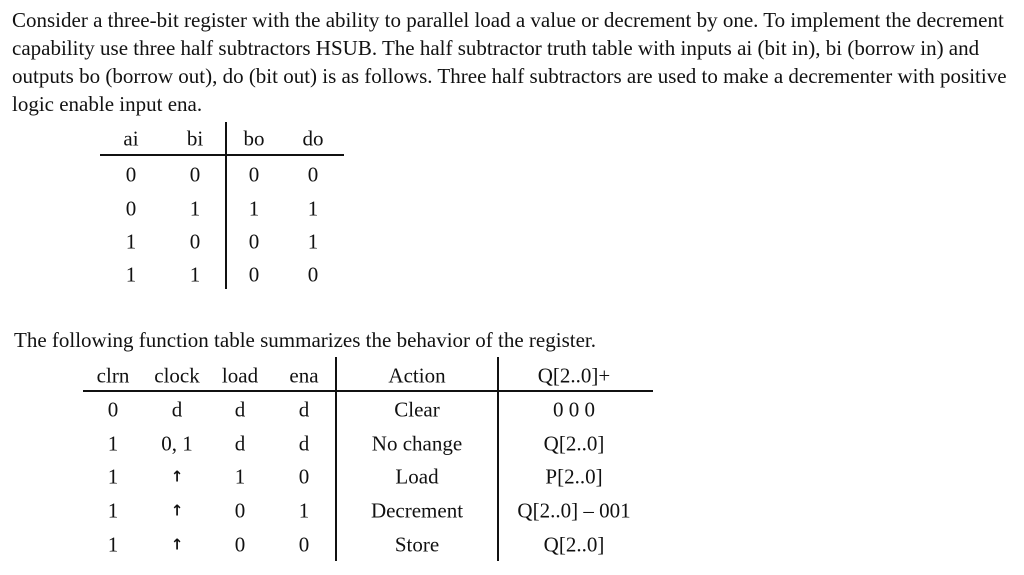  I want to click on header-cell: Q[2..0]+, so click(574, 375).